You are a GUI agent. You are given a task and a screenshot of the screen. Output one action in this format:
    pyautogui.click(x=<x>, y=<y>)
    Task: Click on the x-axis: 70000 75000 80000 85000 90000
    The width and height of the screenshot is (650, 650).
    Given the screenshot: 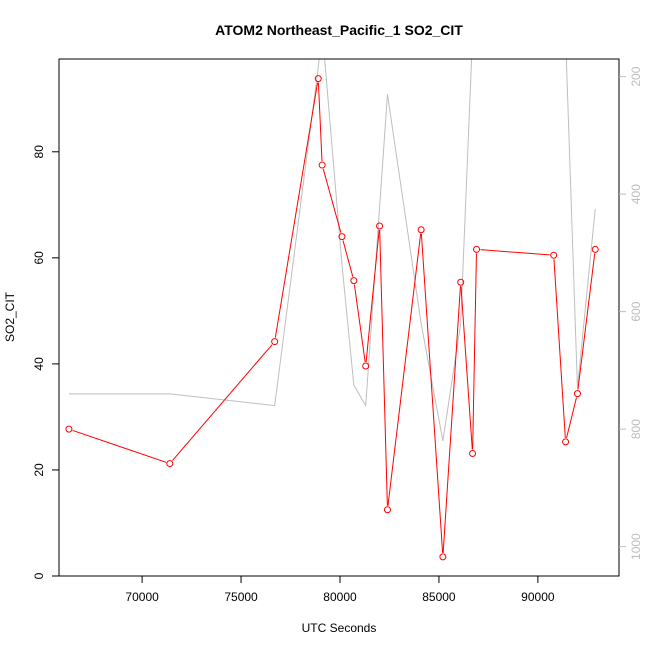 What is the action you would take?
    pyautogui.click(x=340, y=590)
    